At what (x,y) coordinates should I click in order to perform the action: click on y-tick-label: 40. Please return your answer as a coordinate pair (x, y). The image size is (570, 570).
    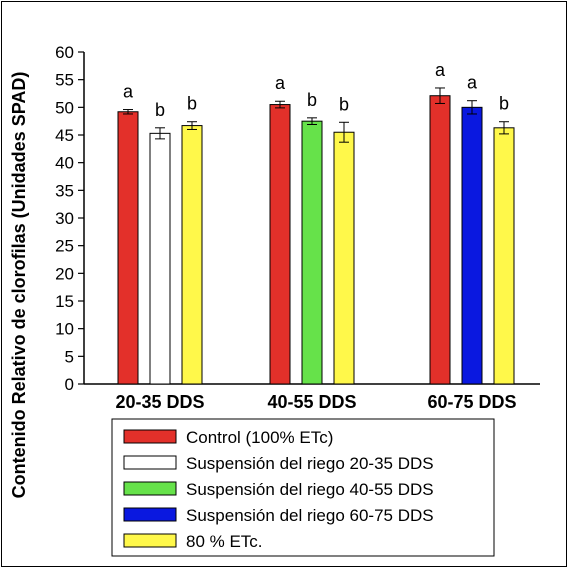
    Looking at the image, I should click on (64, 163).